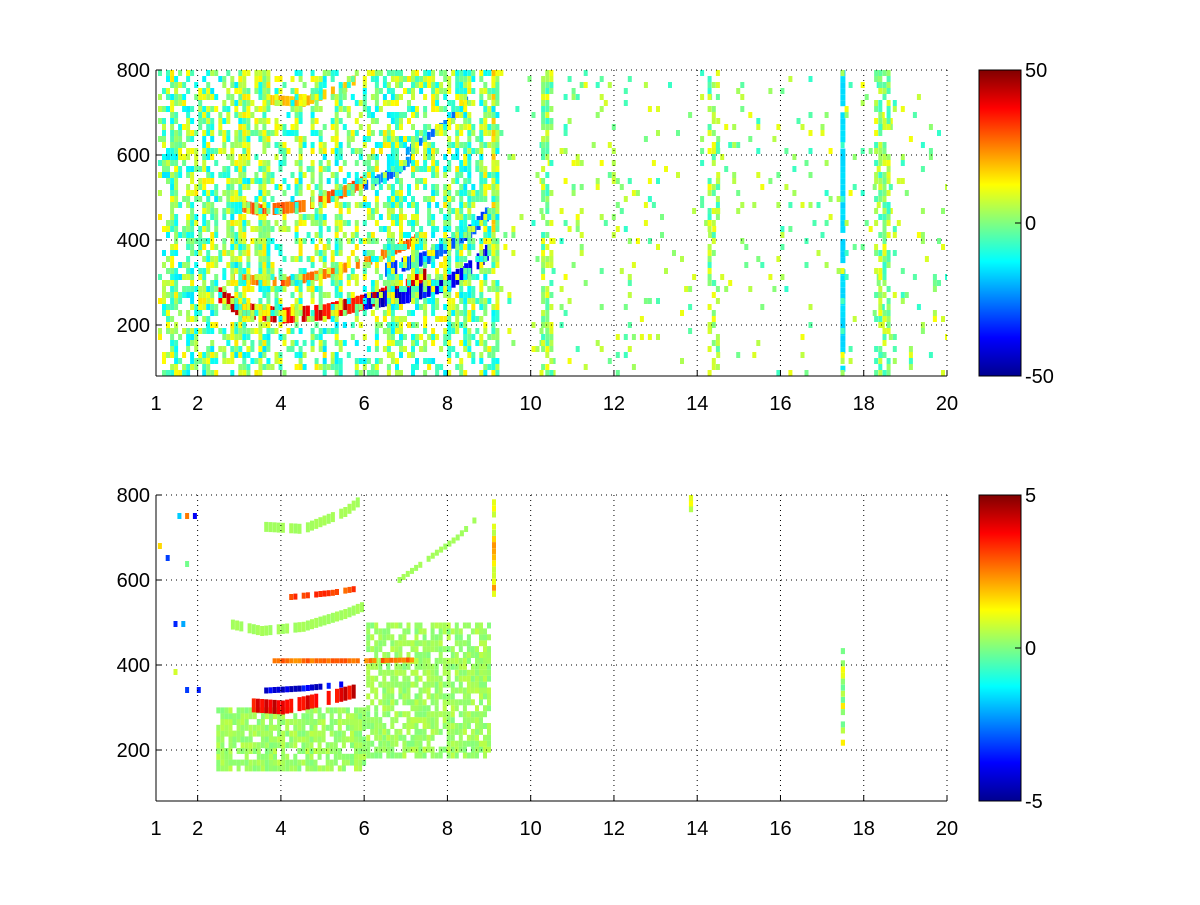 The height and width of the screenshot is (905, 1200). Describe the element at coordinates (447, 404) in the screenshot. I see `x-tick-label: 8` at that location.